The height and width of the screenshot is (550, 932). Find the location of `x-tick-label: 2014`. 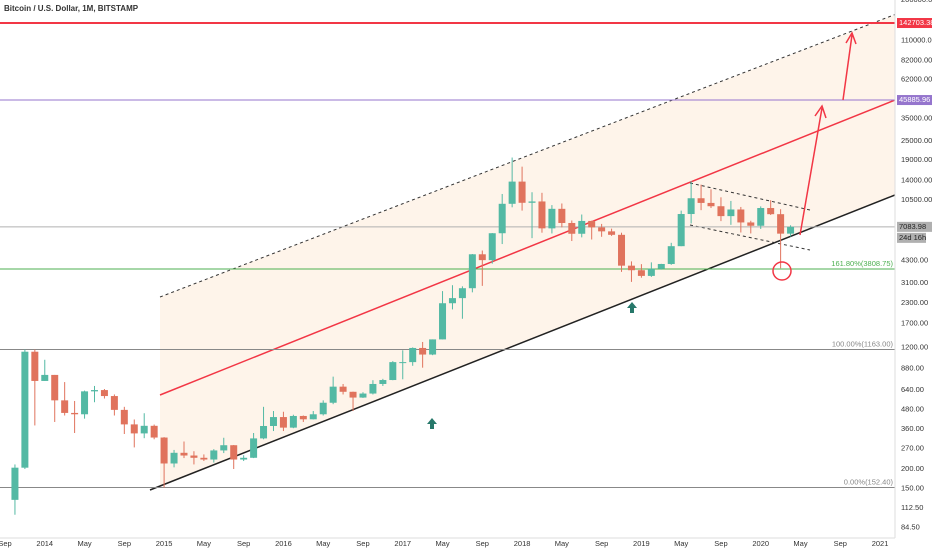

x-tick-label: 2014 is located at coordinates (44, 543).